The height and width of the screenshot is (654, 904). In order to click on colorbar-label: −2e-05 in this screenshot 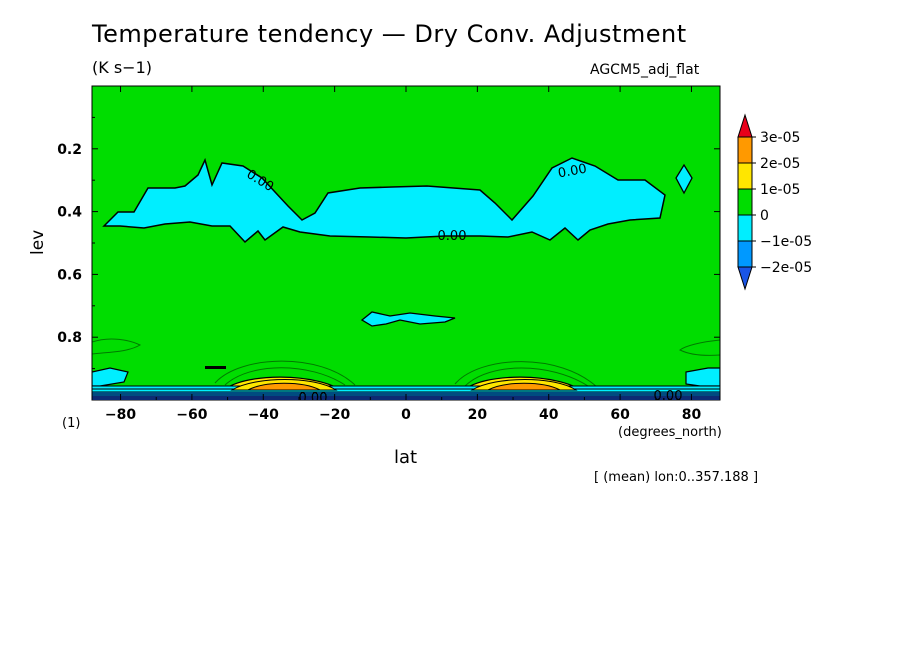, I will do `click(786, 268)`.